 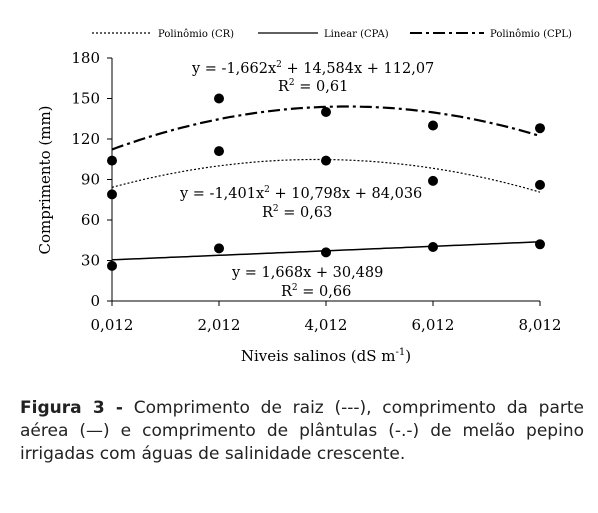 I want to click on legend-label-cr: Polinômio (CR), so click(x=196, y=34).